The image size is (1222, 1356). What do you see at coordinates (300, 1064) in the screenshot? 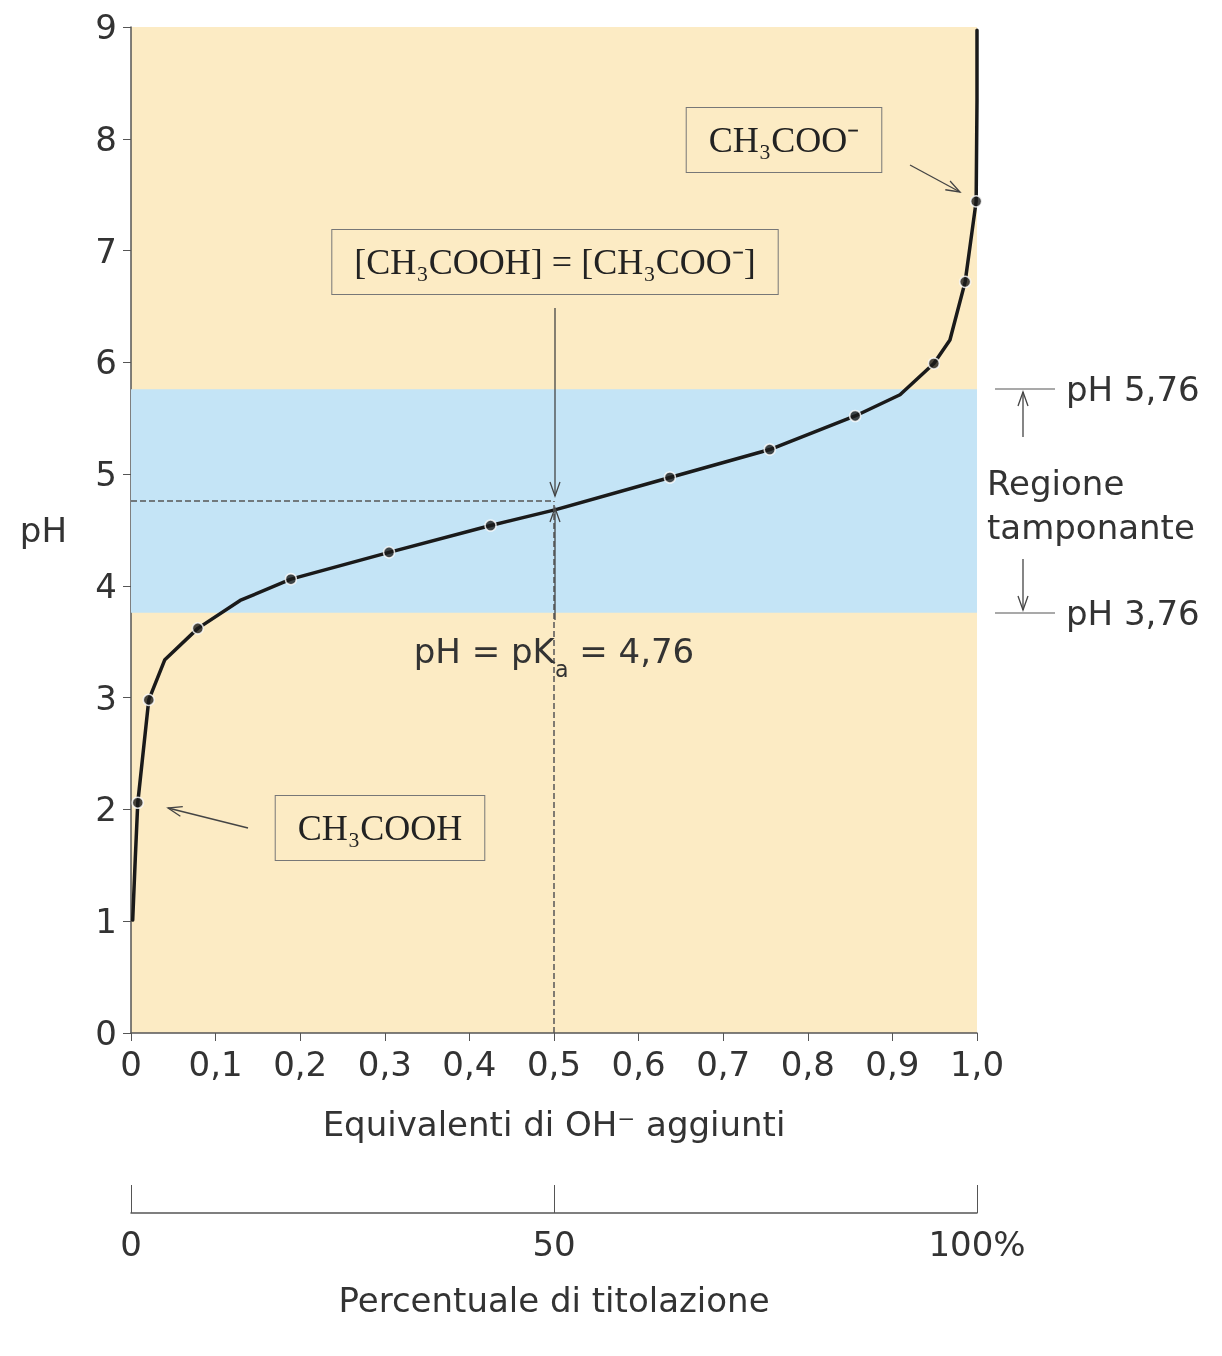
I see `x-tick-label: 0,2` at bounding box center [300, 1064].